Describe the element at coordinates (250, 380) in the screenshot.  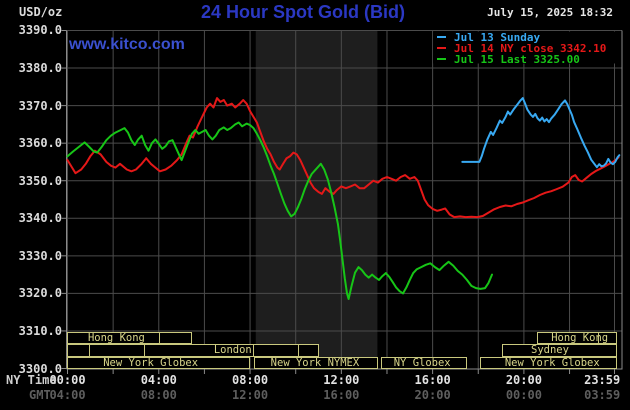
I see `x-axis-label-ny: 08:00` at that location.